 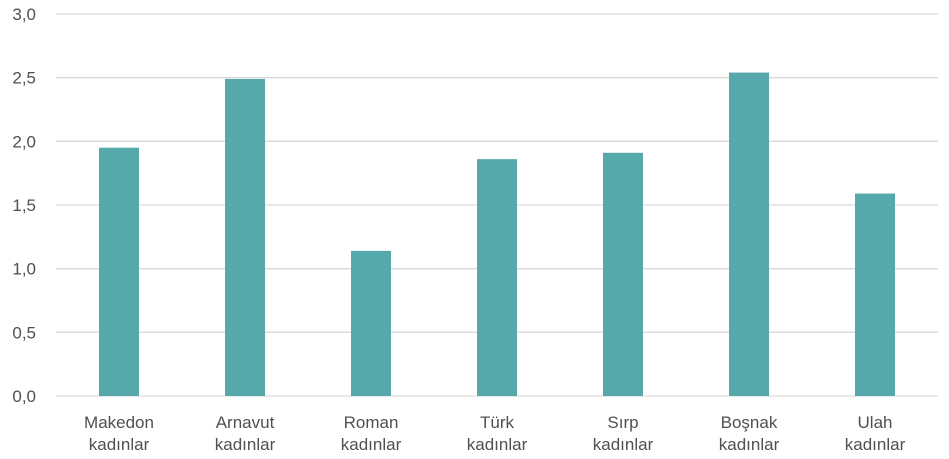 What do you see at coordinates (749, 422) in the screenshot?
I see `x-tick-label-line: Boşnak` at bounding box center [749, 422].